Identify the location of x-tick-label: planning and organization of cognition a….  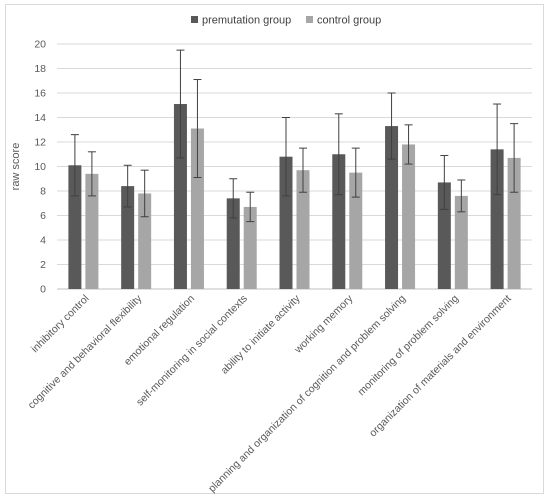
(307, 394).